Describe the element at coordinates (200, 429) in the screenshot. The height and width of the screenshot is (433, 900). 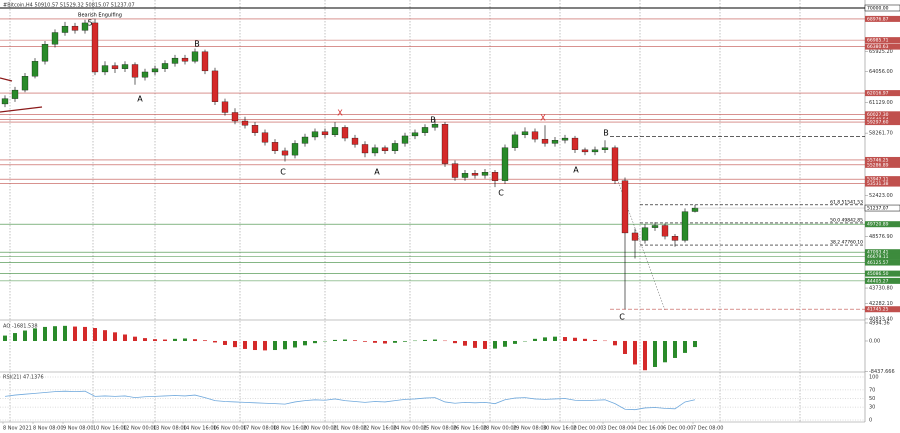
I see `x-tick-label: 14 Nov 16:00` at that location.